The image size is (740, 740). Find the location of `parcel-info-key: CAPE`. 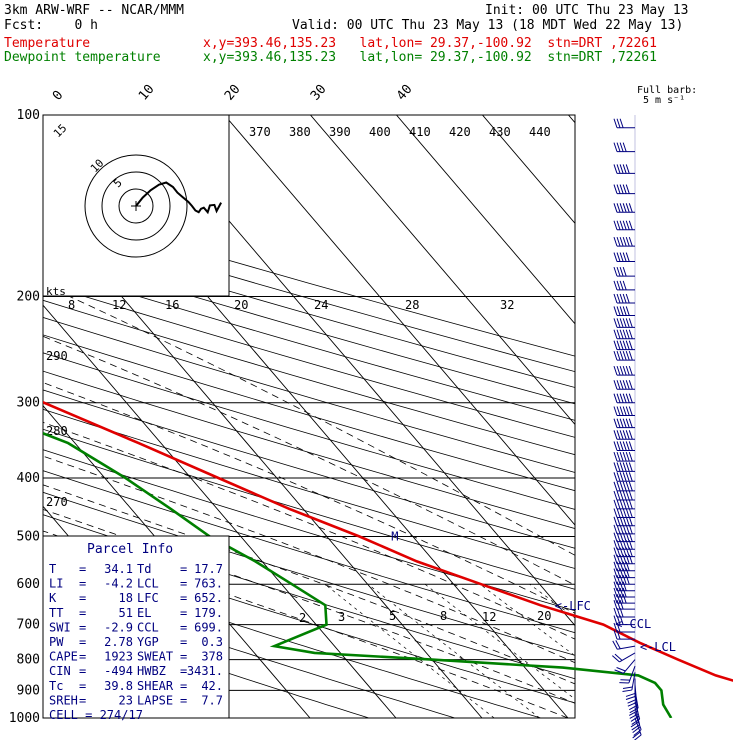

parcel-info-key: CAPE is located at coordinates (63, 657).